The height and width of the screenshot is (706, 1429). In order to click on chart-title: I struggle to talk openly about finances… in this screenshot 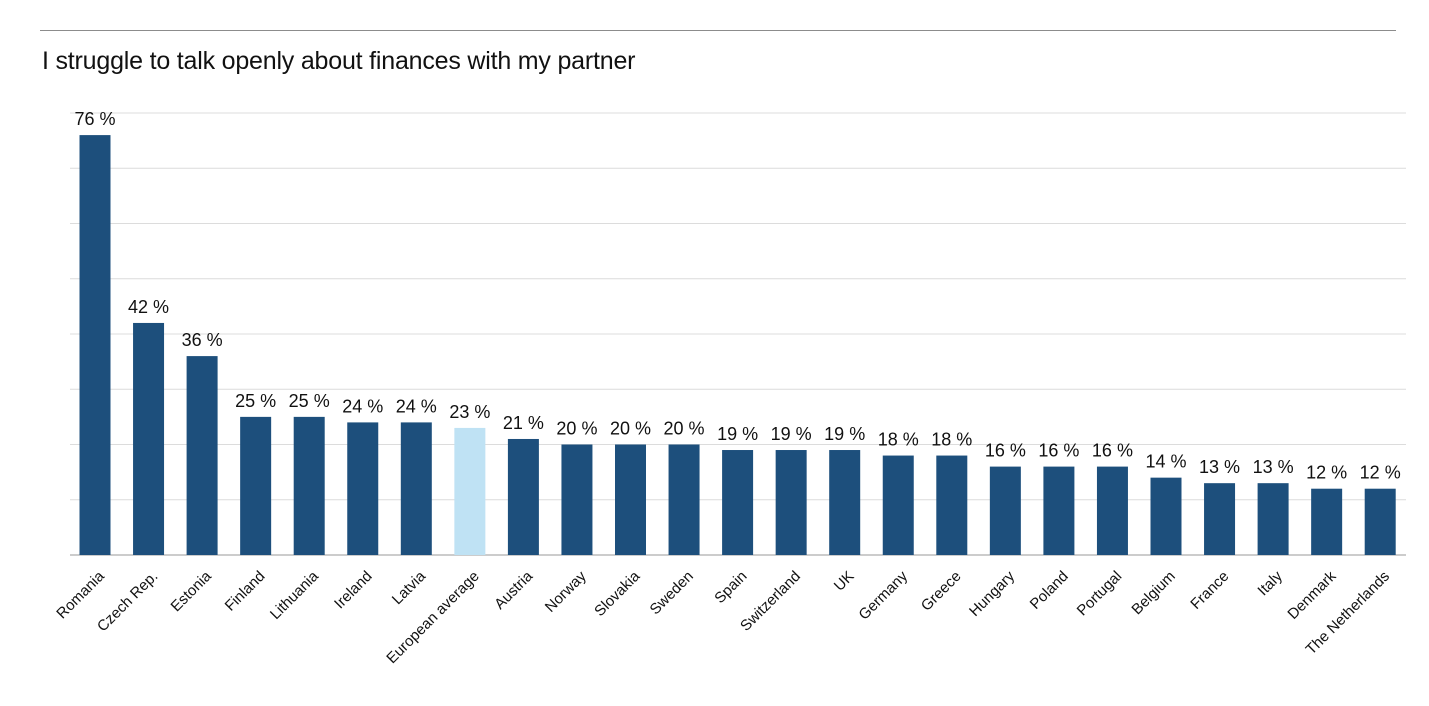, I will do `click(339, 61)`.